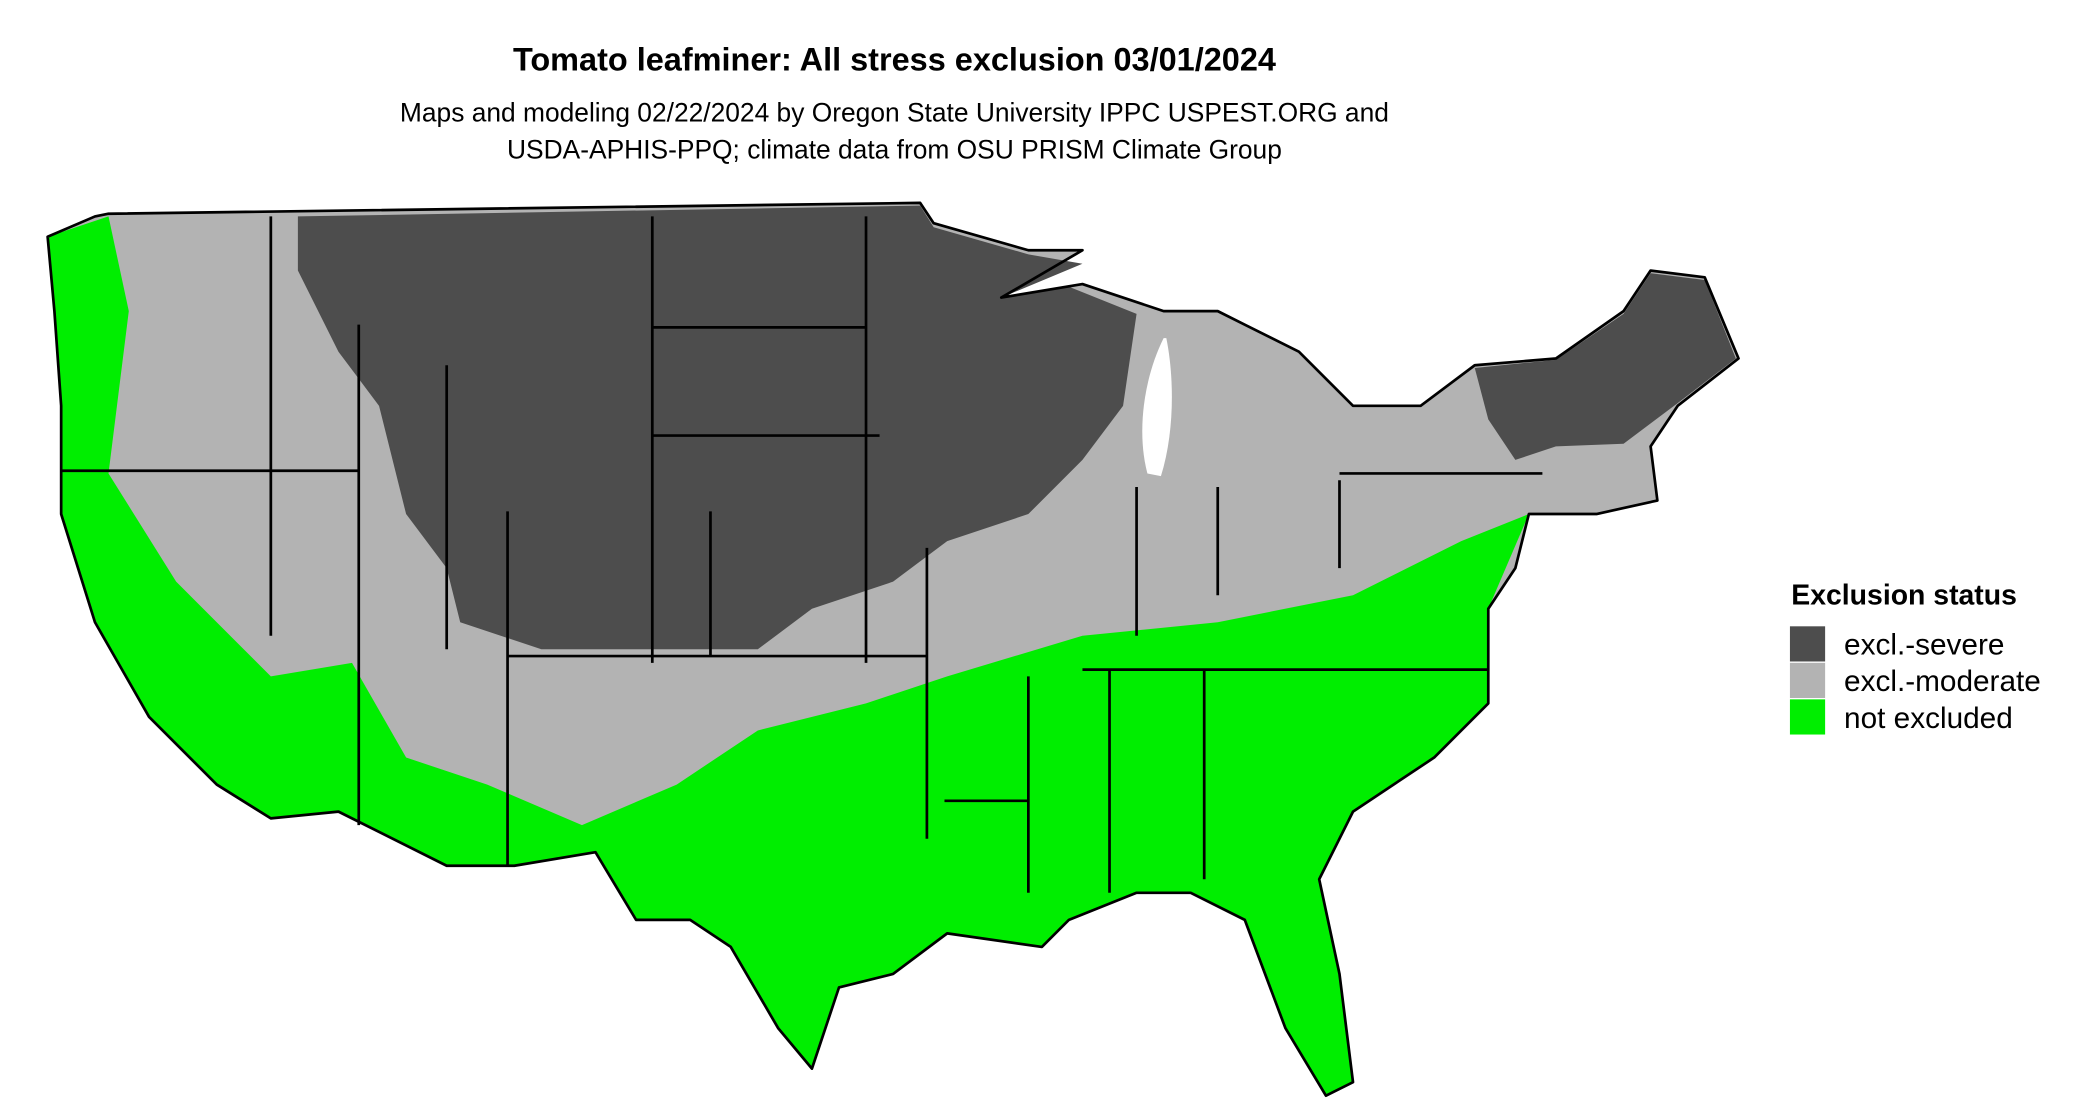 The width and height of the screenshot is (2100, 1116). Describe the element at coordinates (1942, 681) in the screenshot. I see `legend-label: excl.-moderate` at that location.